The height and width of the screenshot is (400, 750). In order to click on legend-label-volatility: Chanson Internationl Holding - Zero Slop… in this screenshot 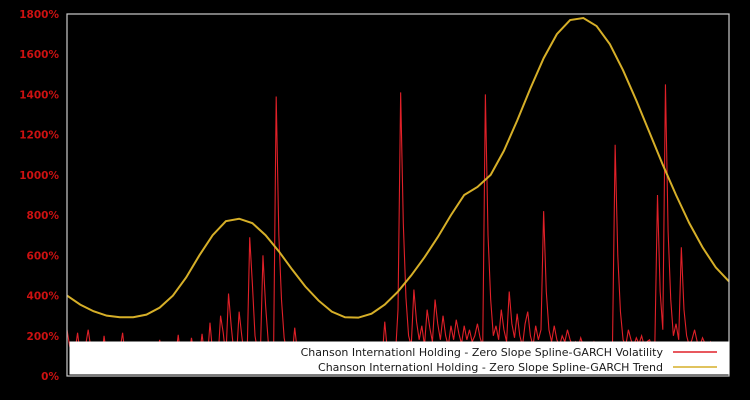, I will do `click(482, 352)`.